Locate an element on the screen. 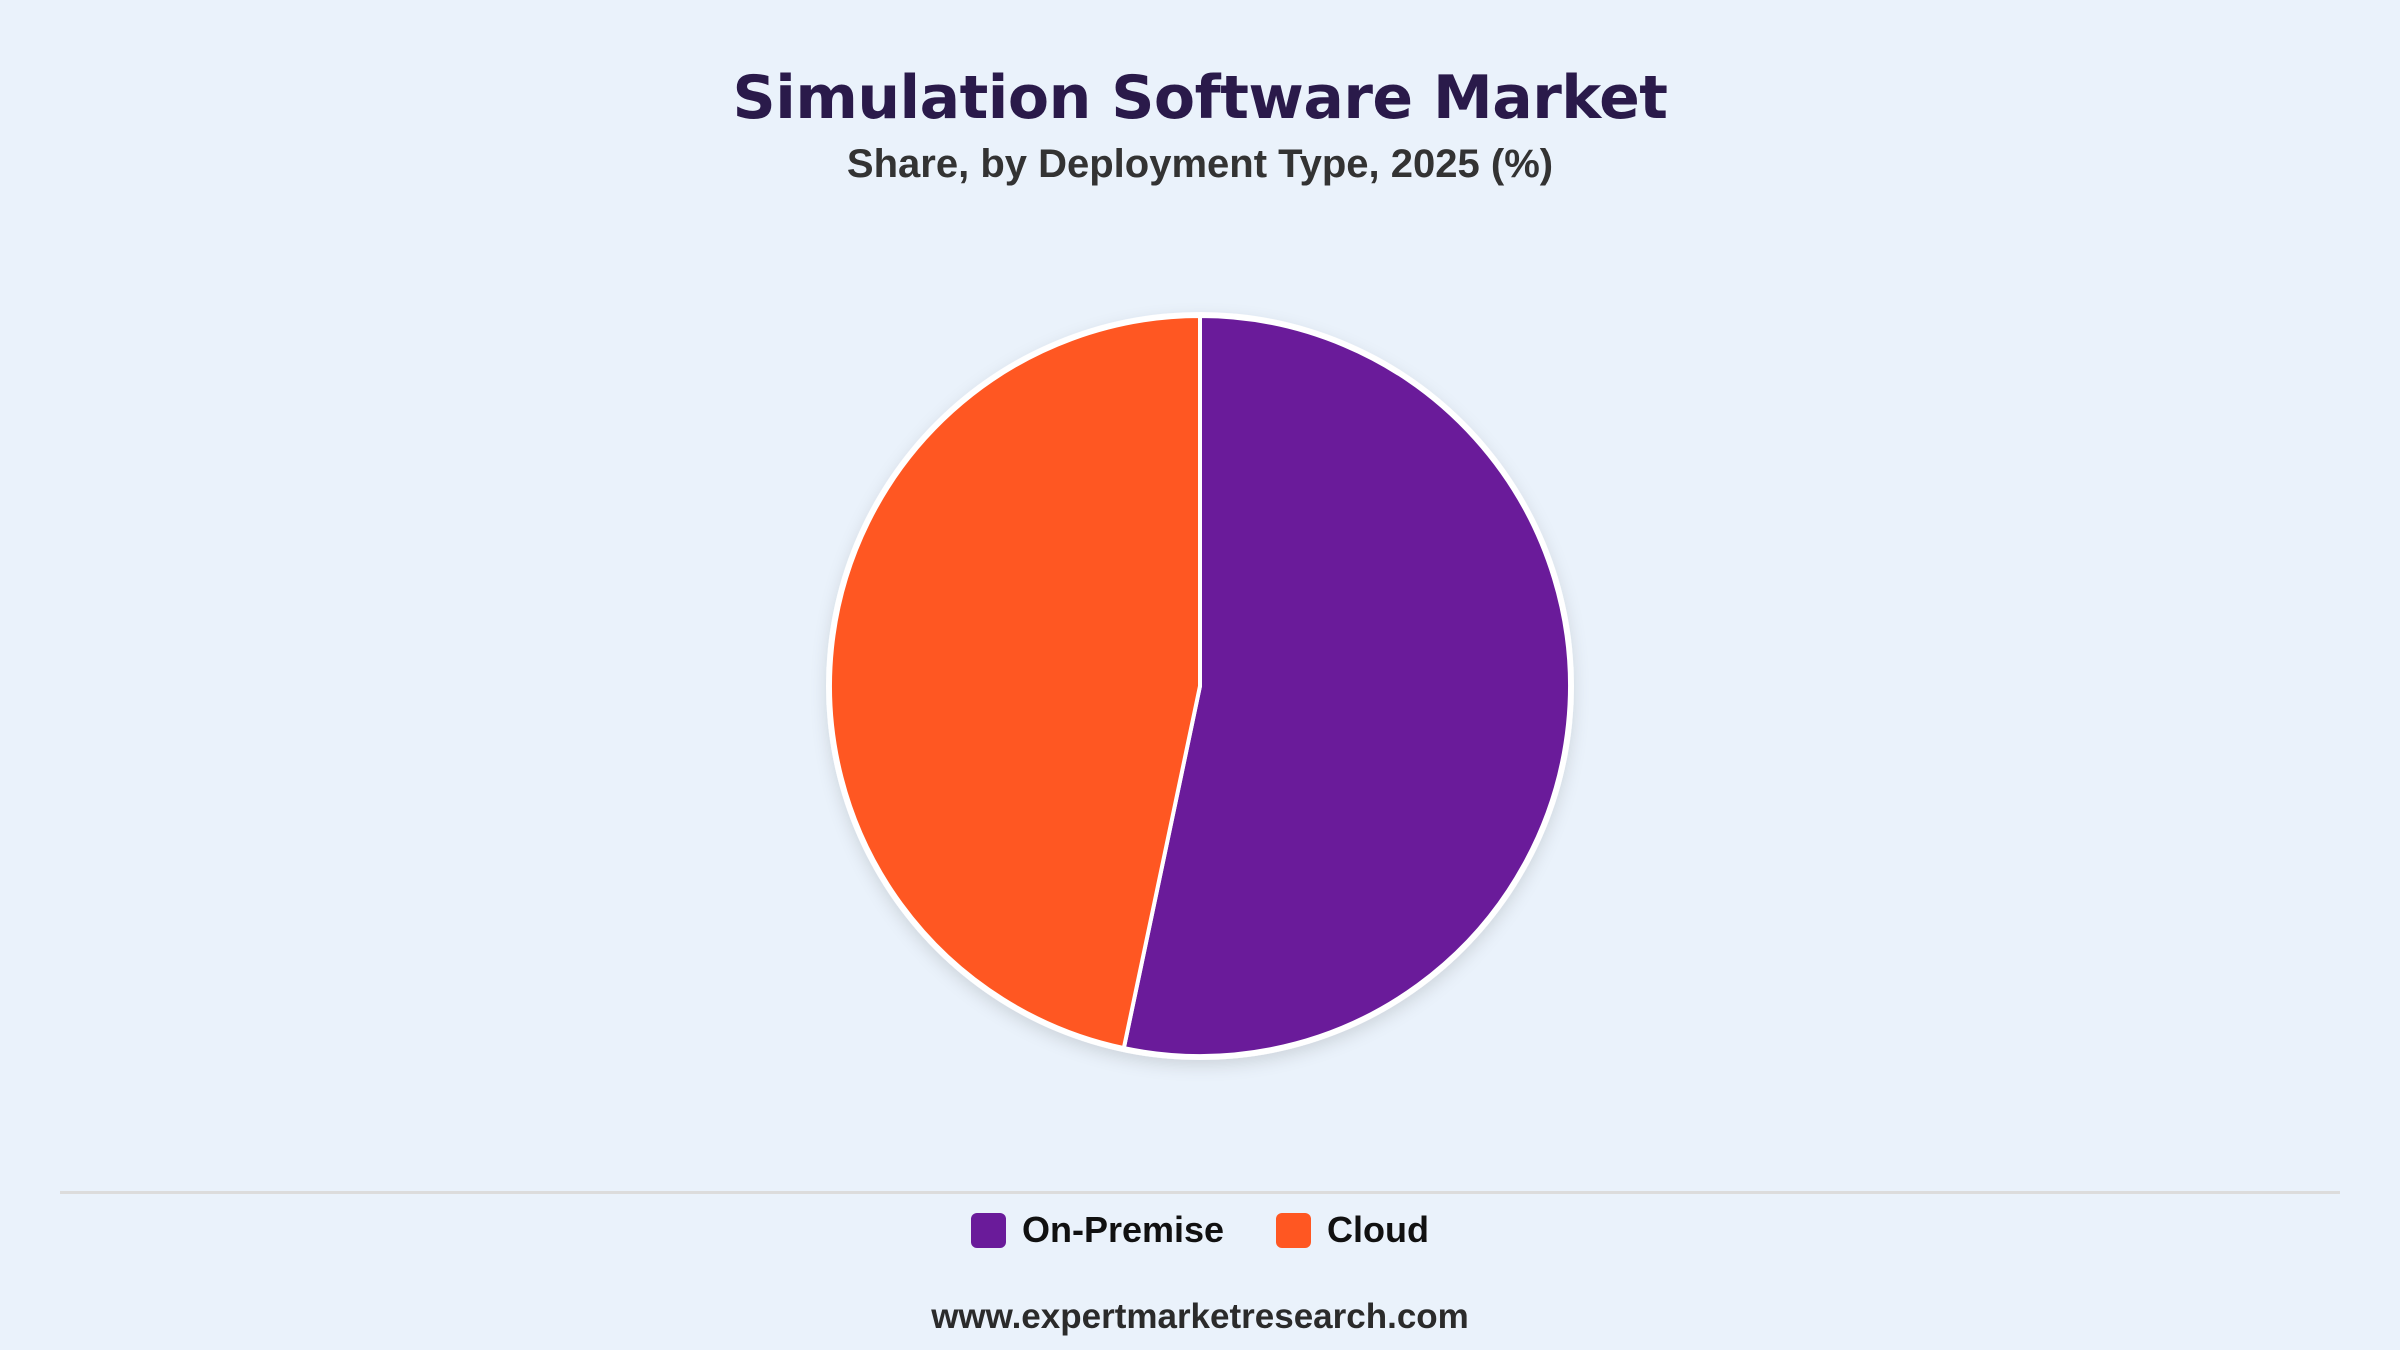 The height and width of the screenshot is (1350, 2400). footer-source-url: www.expertmarketresearch.com is located at coordinates (1200, 1316).